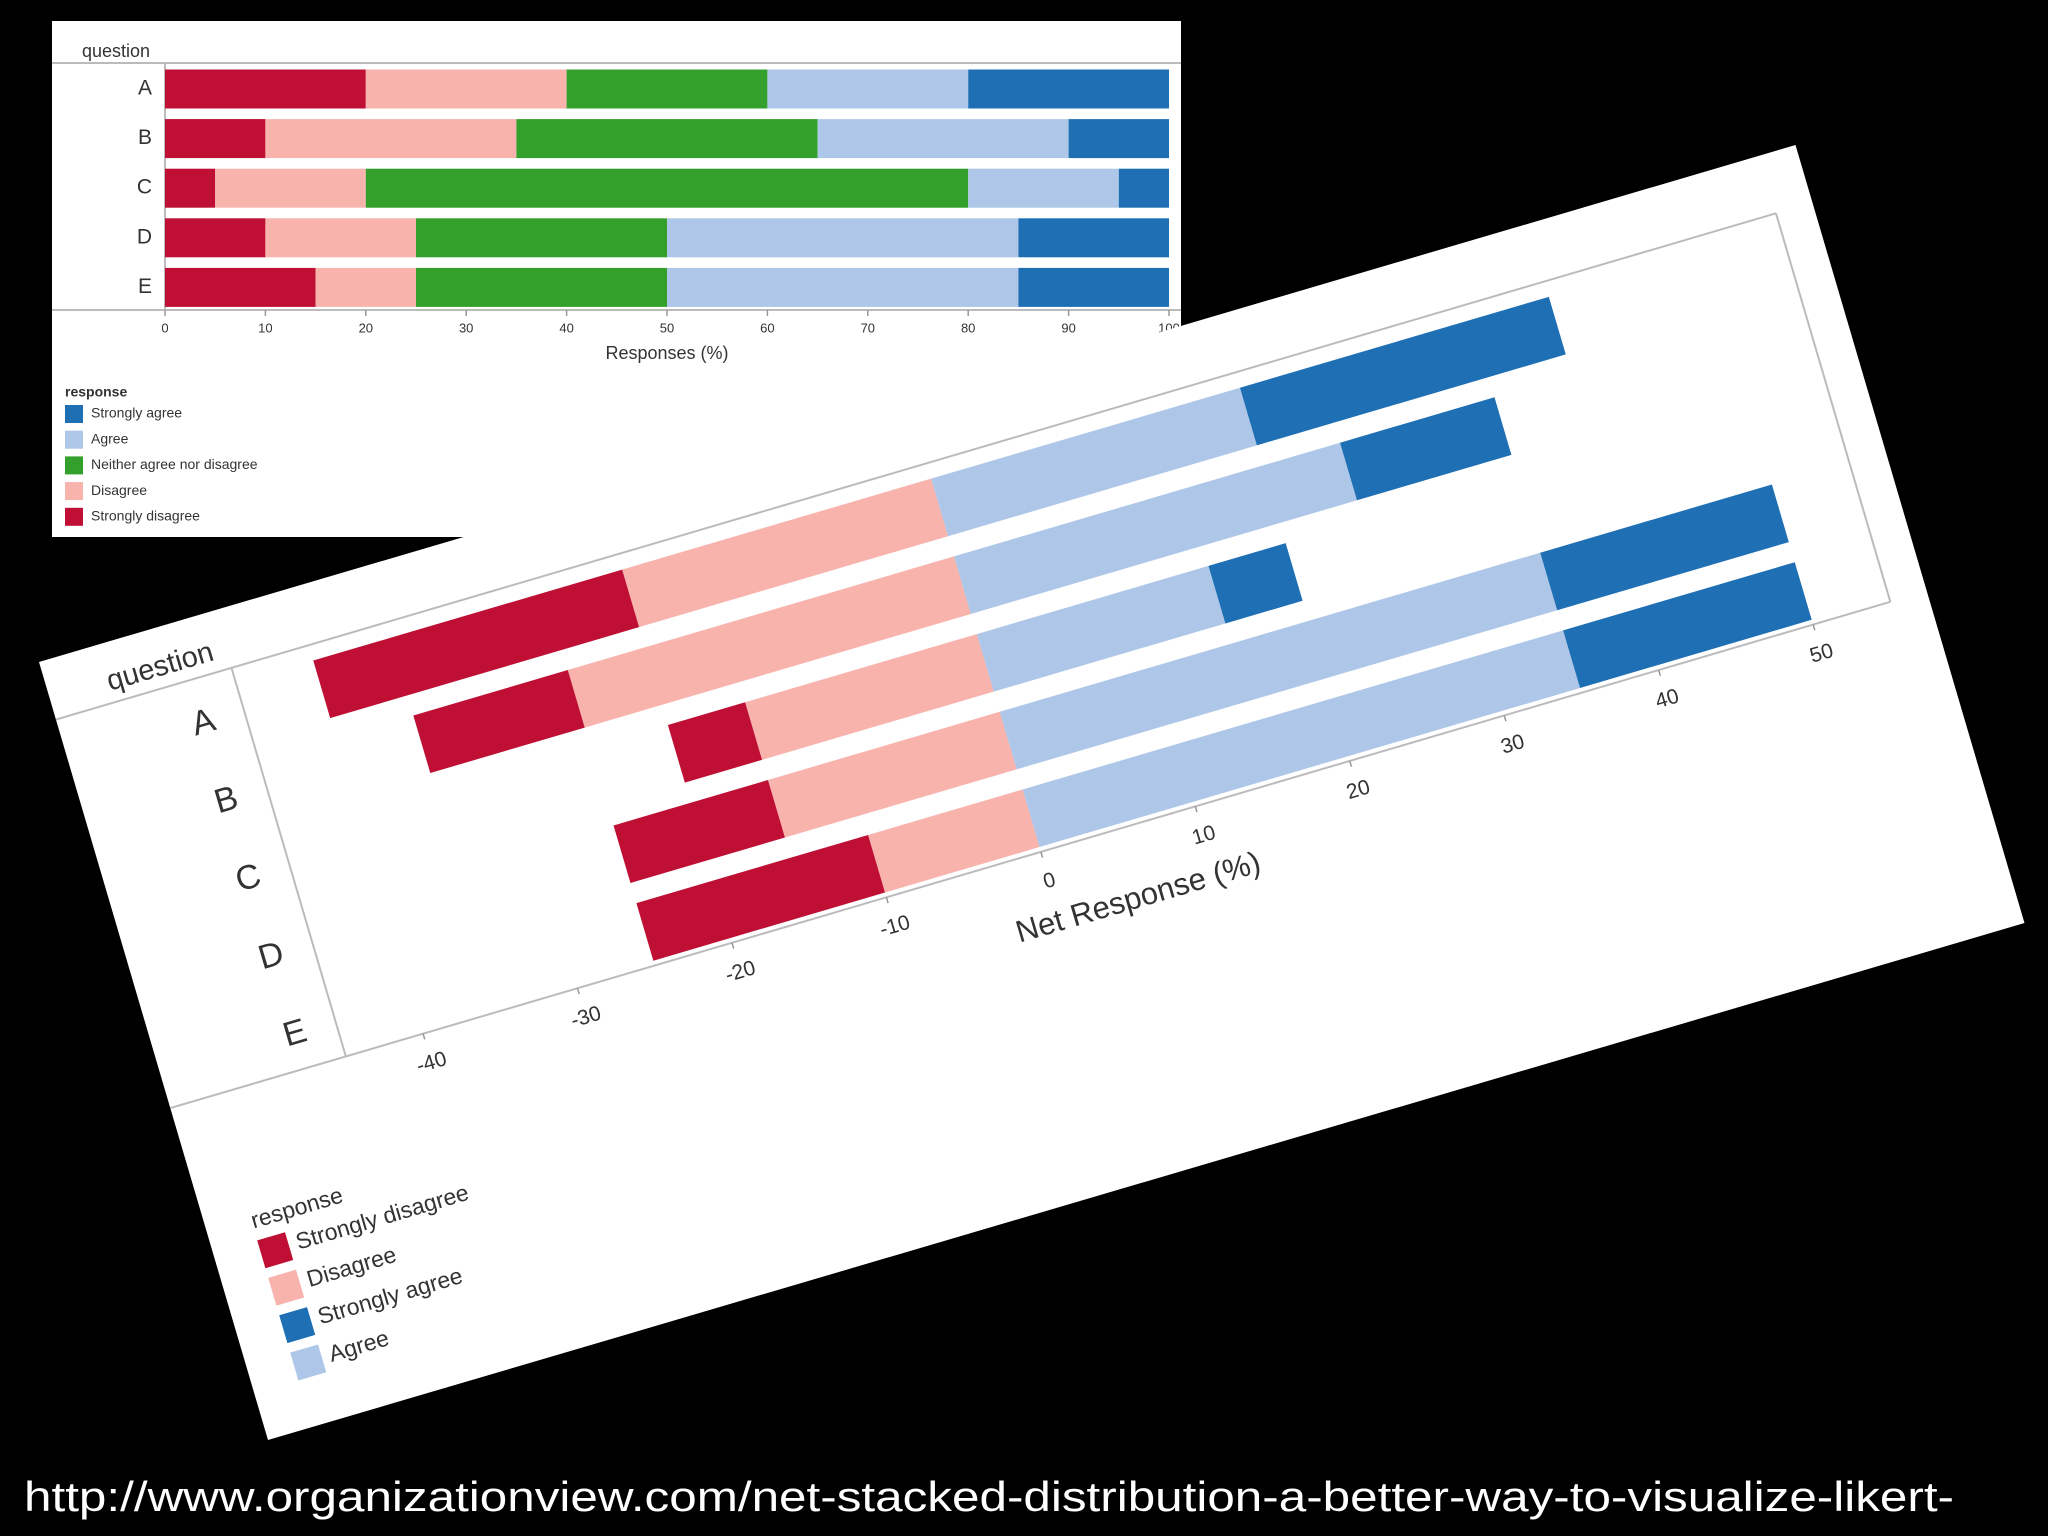 The image size is (2048, 1536). I want to click on y-tick-label: C, so click(144, 187).